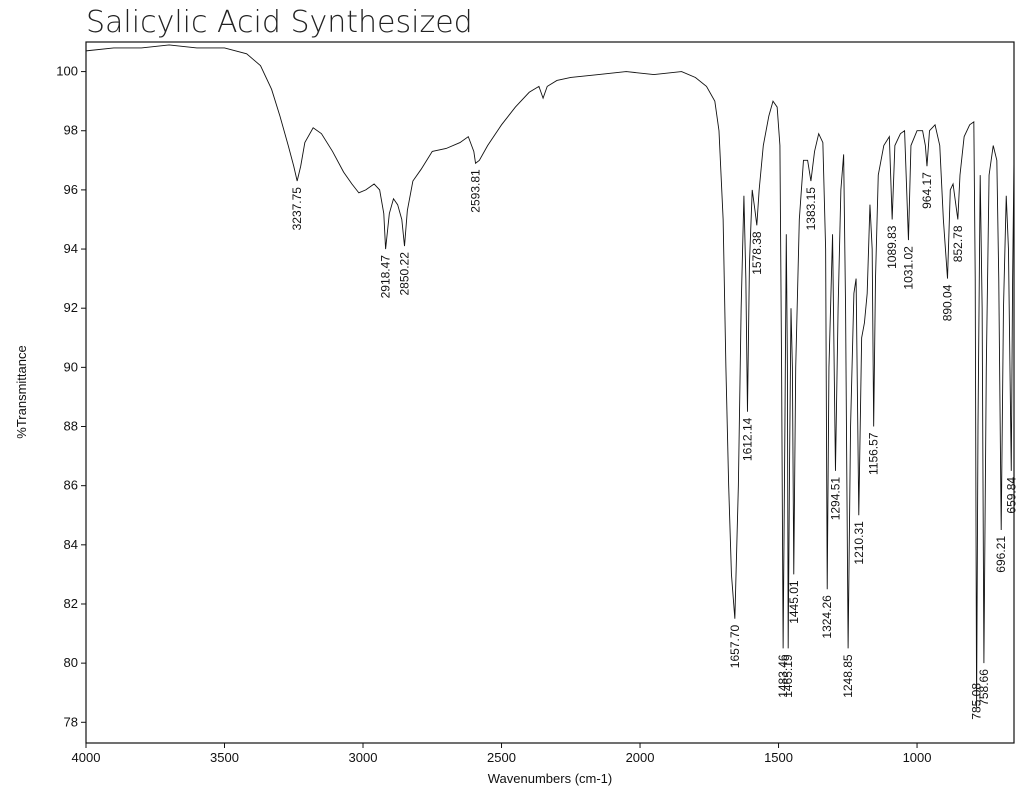 This screenshot has height=795, width=1024. What do you see at coordinates (21, 391) in the screenshot?
I see `y-axis-label: %Transmittance` at bounding box center [21, 391].